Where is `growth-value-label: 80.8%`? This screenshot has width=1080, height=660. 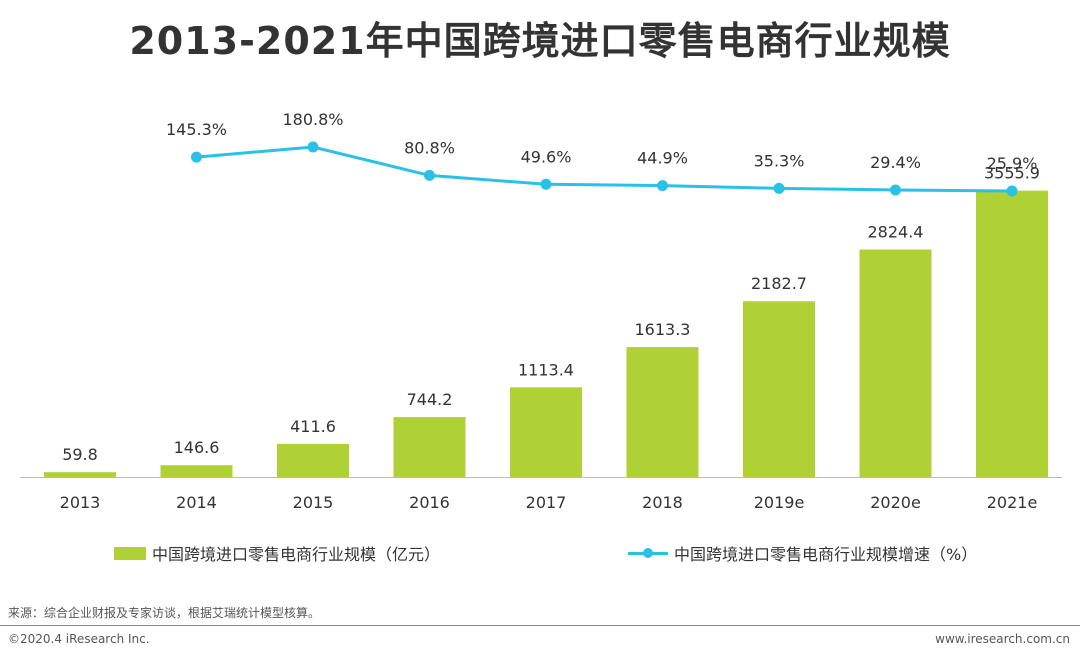 growth-value-label: 80.8% is located at coordinates (429, 147).